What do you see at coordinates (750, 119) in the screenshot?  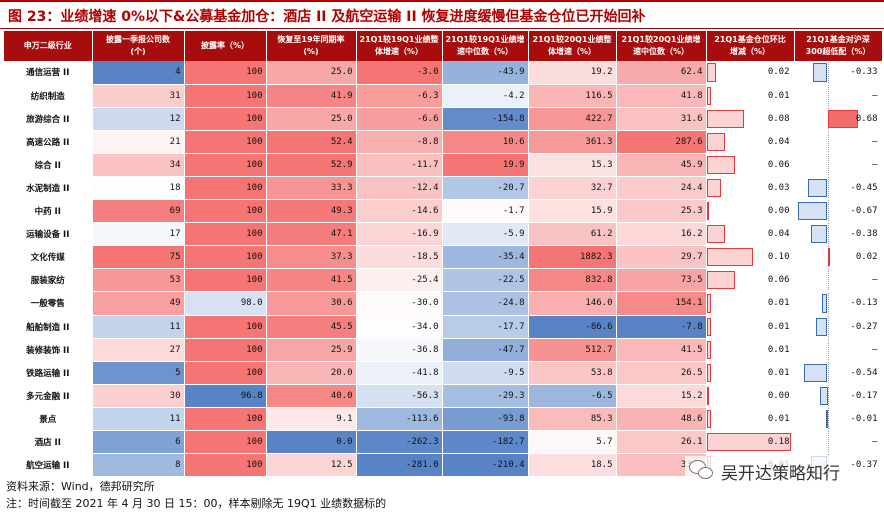 I see `cell-fund-change: 0.08` at bounding box center [750, 119].